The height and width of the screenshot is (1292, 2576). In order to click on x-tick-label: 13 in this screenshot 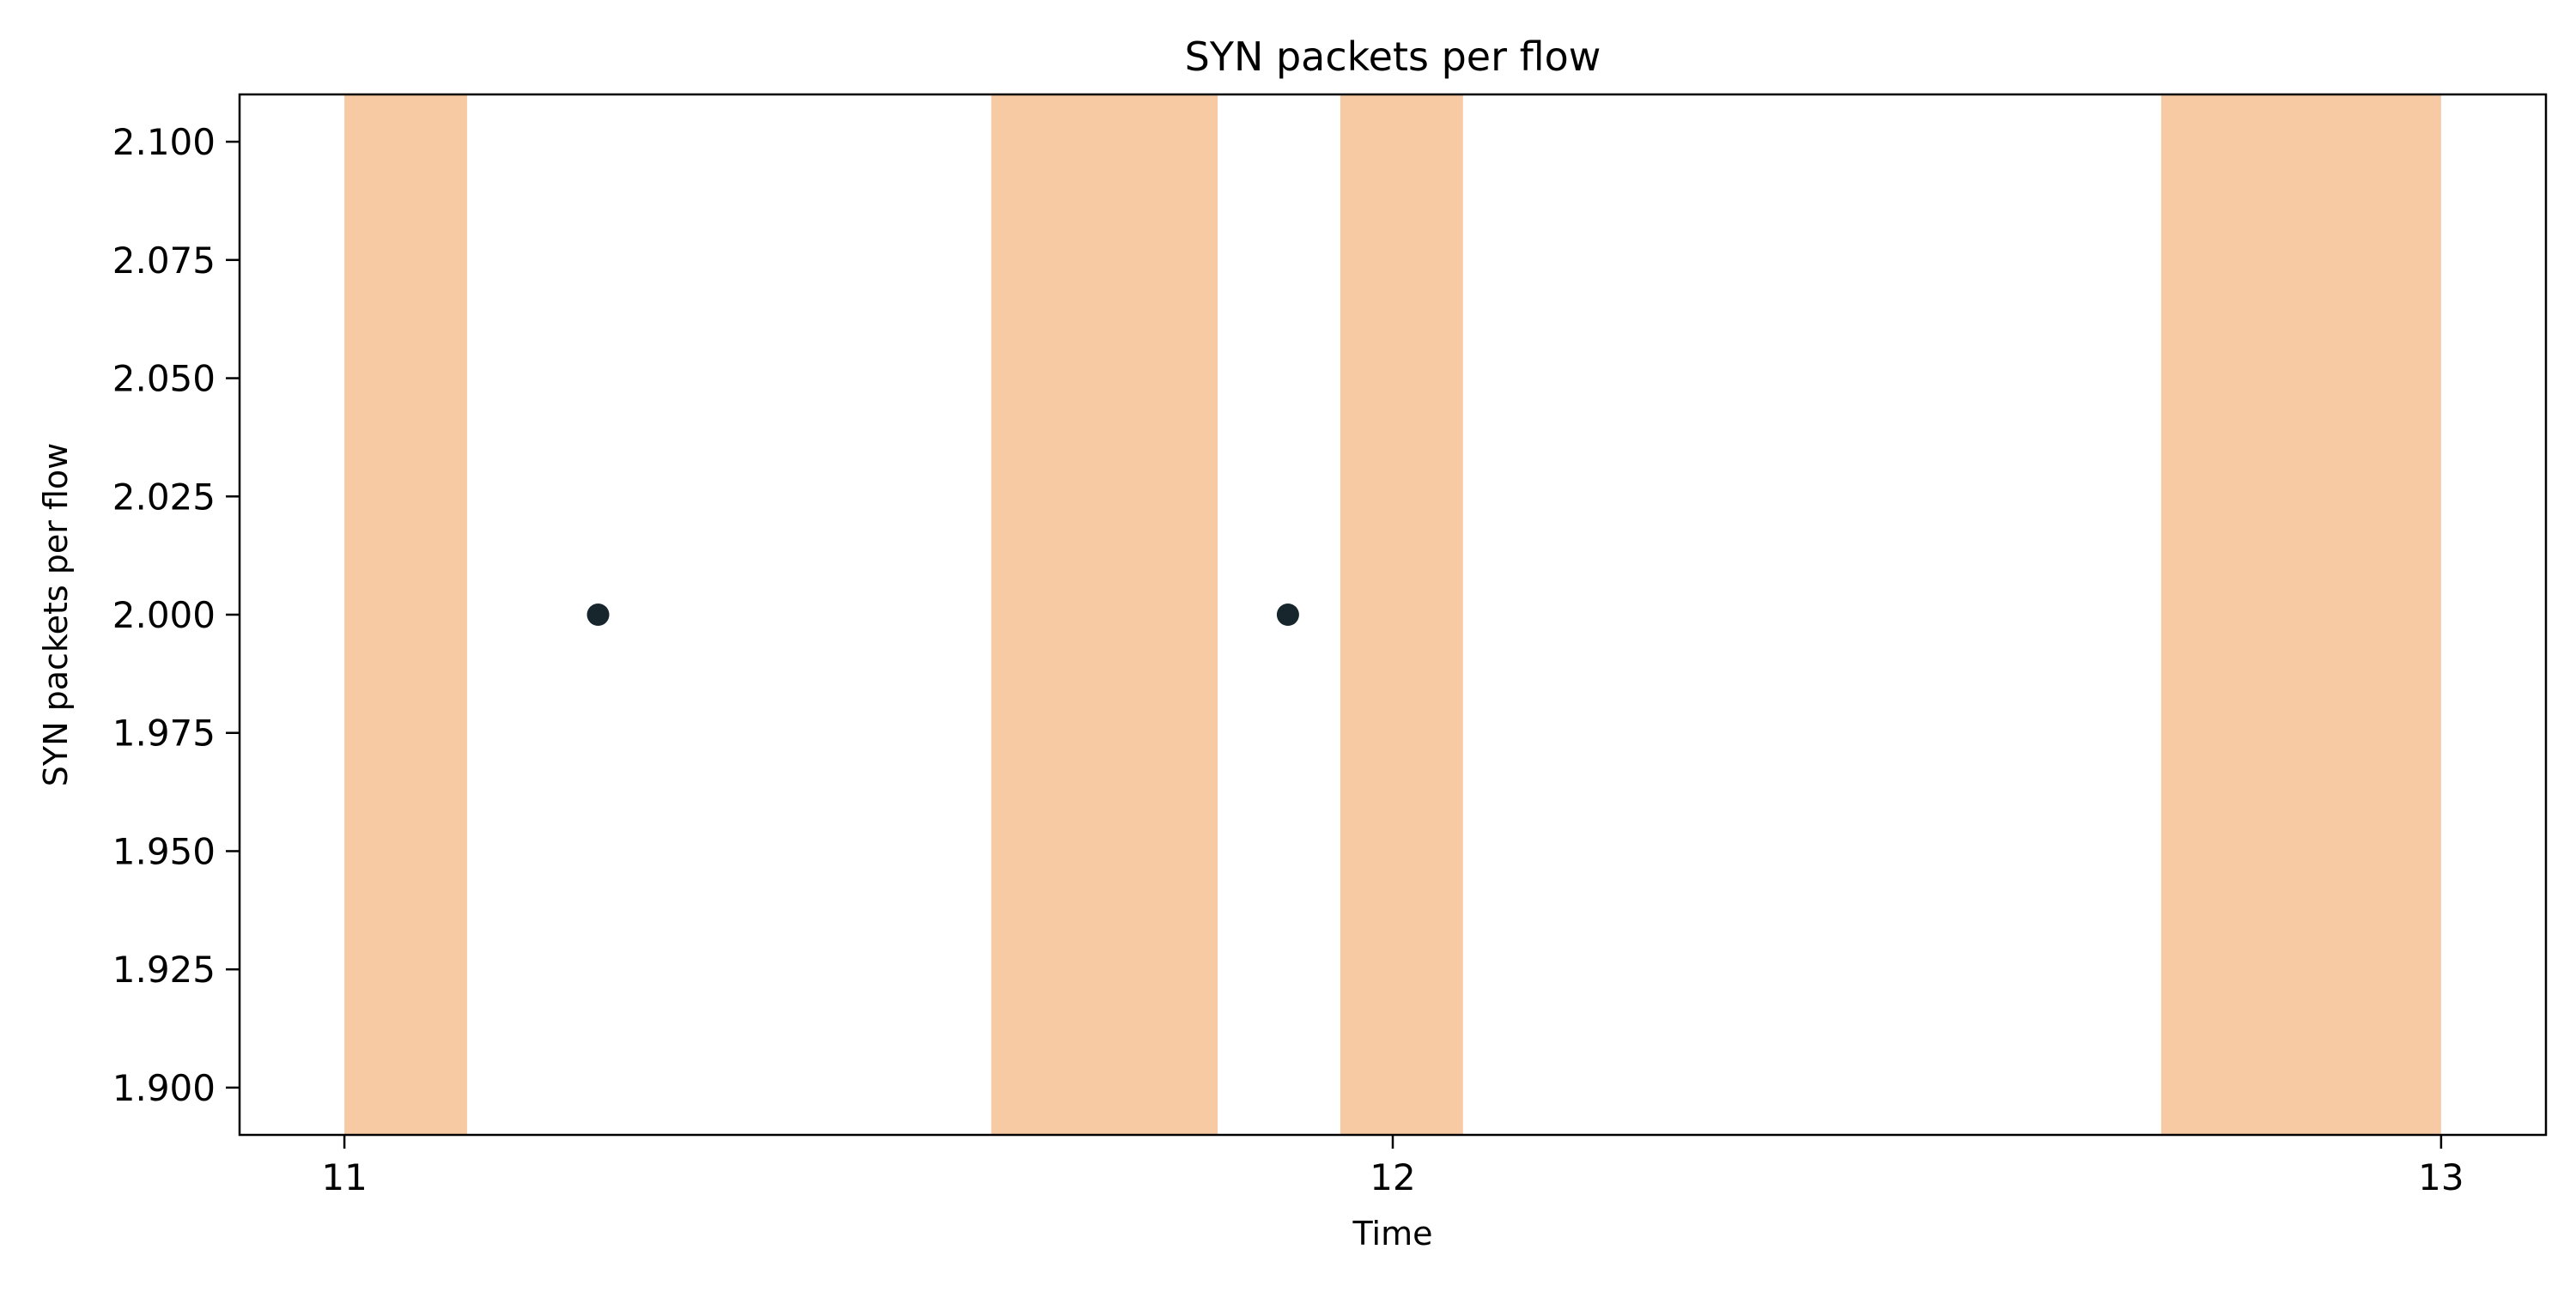, I will do `click(2441, 1177)`.